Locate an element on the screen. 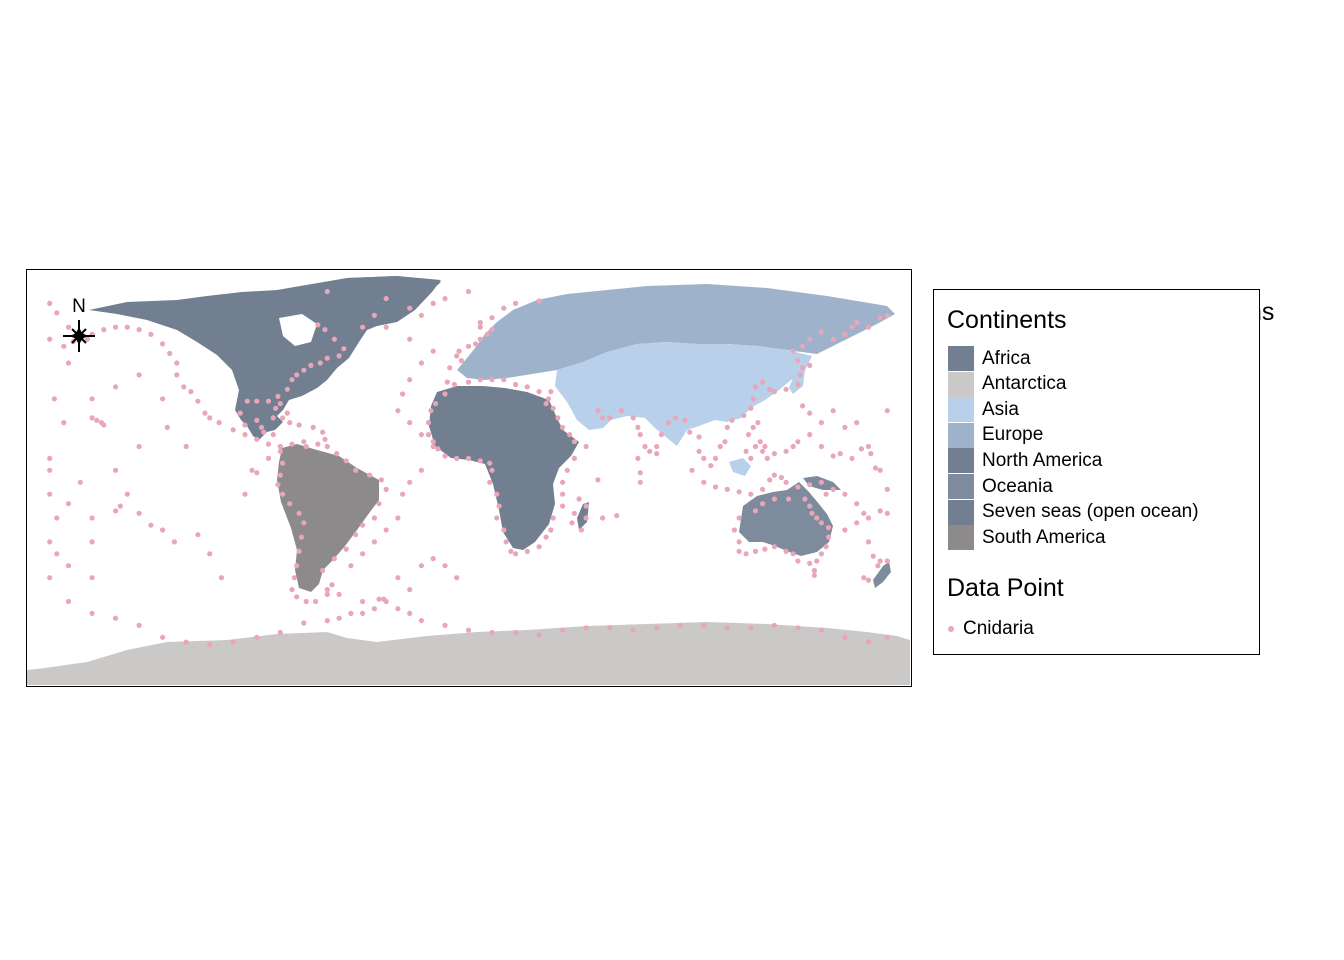 The image size is (1344, 960). point-marker-icon is located at coordinates (951, 629).